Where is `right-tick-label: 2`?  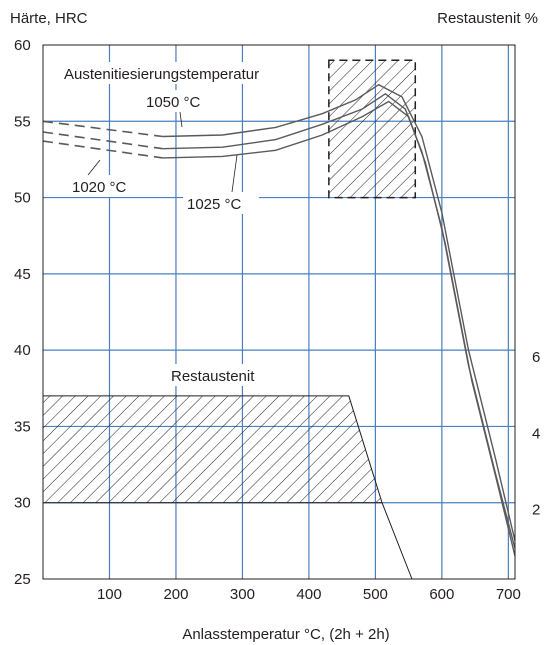
right-tick-label: 2 is located at coordinates (536, 510).